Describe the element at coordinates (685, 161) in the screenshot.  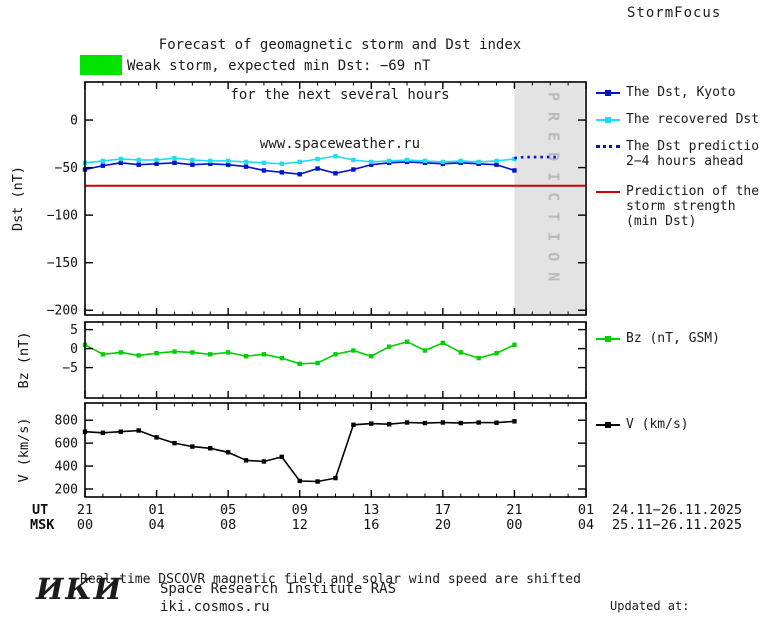
I see `legend-label: 2−4 hours ahead` at that location.